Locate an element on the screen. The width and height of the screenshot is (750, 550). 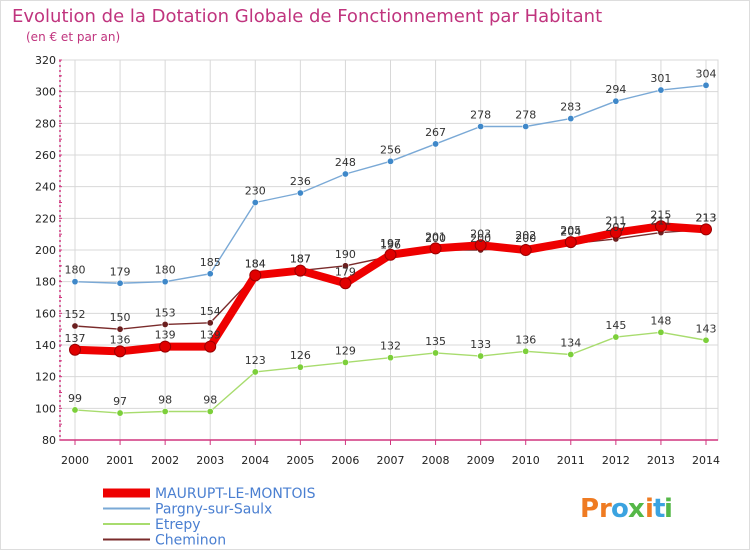
x-tick-label: 2007 is located at coordinates (391, 460).